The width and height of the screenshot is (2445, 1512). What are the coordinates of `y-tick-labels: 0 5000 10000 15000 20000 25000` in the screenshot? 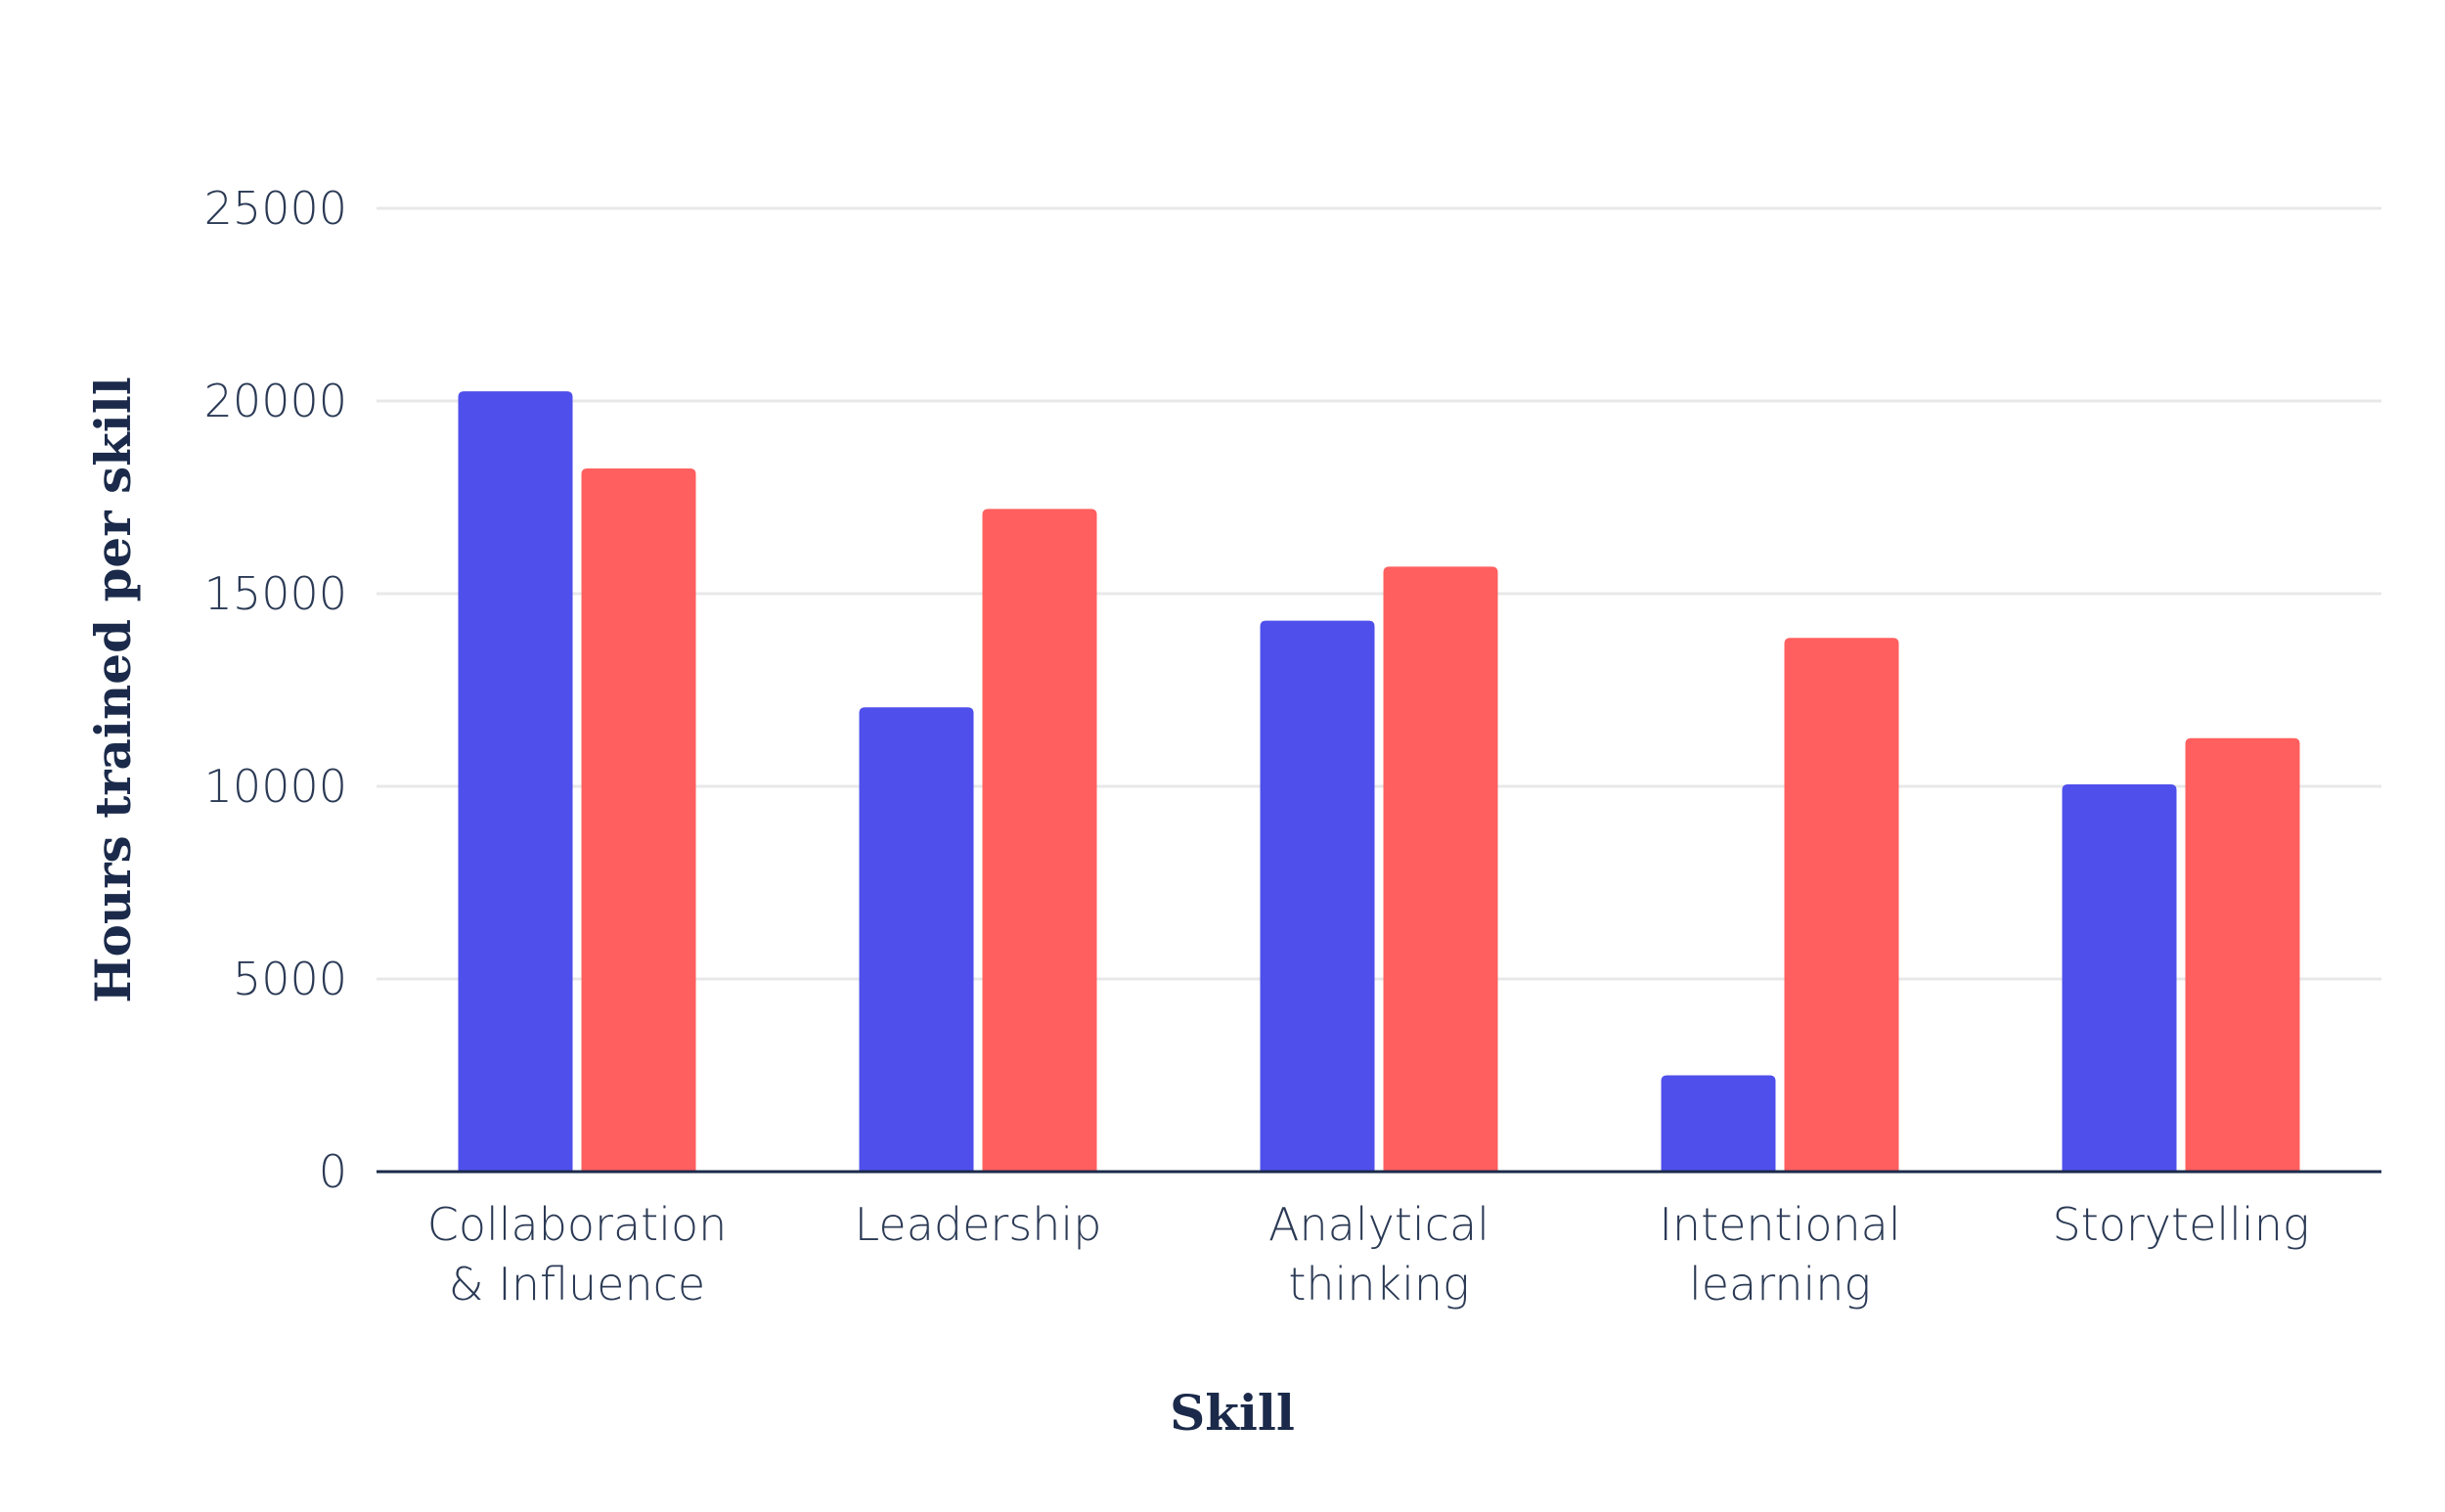 It's located at (275, 690).